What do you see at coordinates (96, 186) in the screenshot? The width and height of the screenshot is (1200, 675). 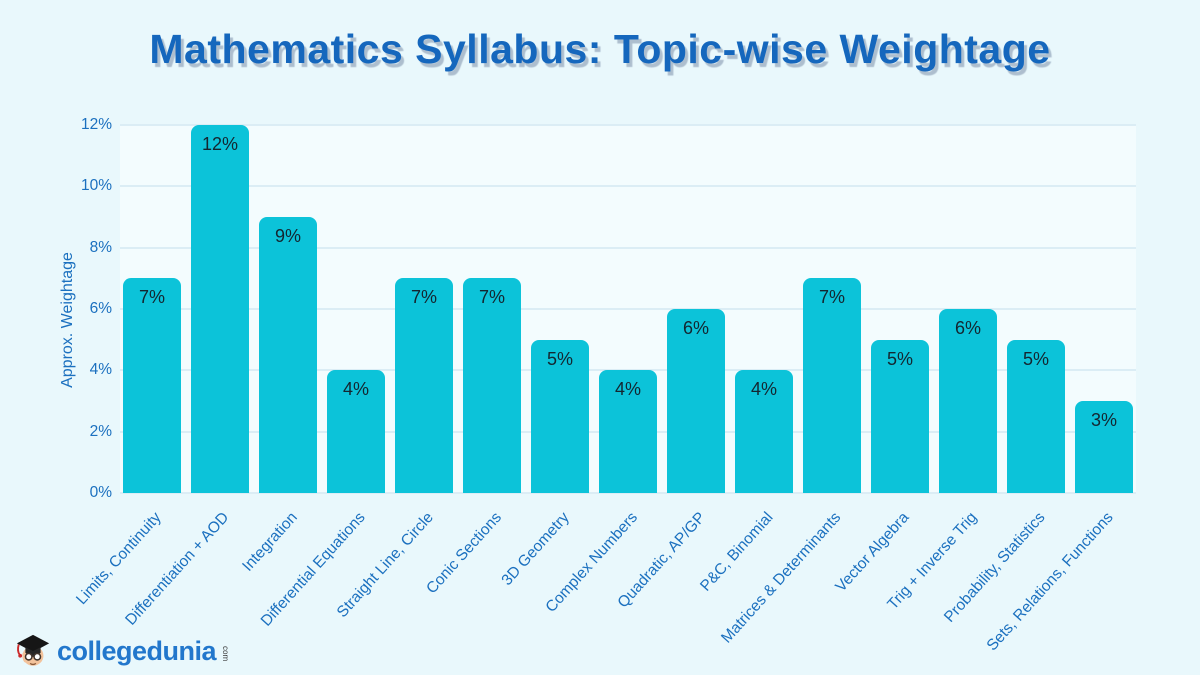 I see `y-tick-label: 10%` at bounding box center [96, 186].